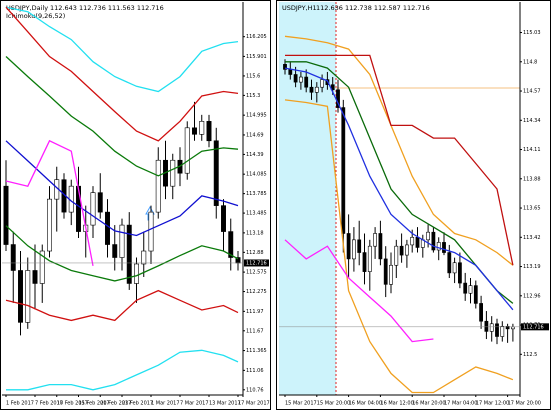 The width and height of the screenshot is (551, 410). I want to click on y-tick-label: 115.03, so click(532, 33).